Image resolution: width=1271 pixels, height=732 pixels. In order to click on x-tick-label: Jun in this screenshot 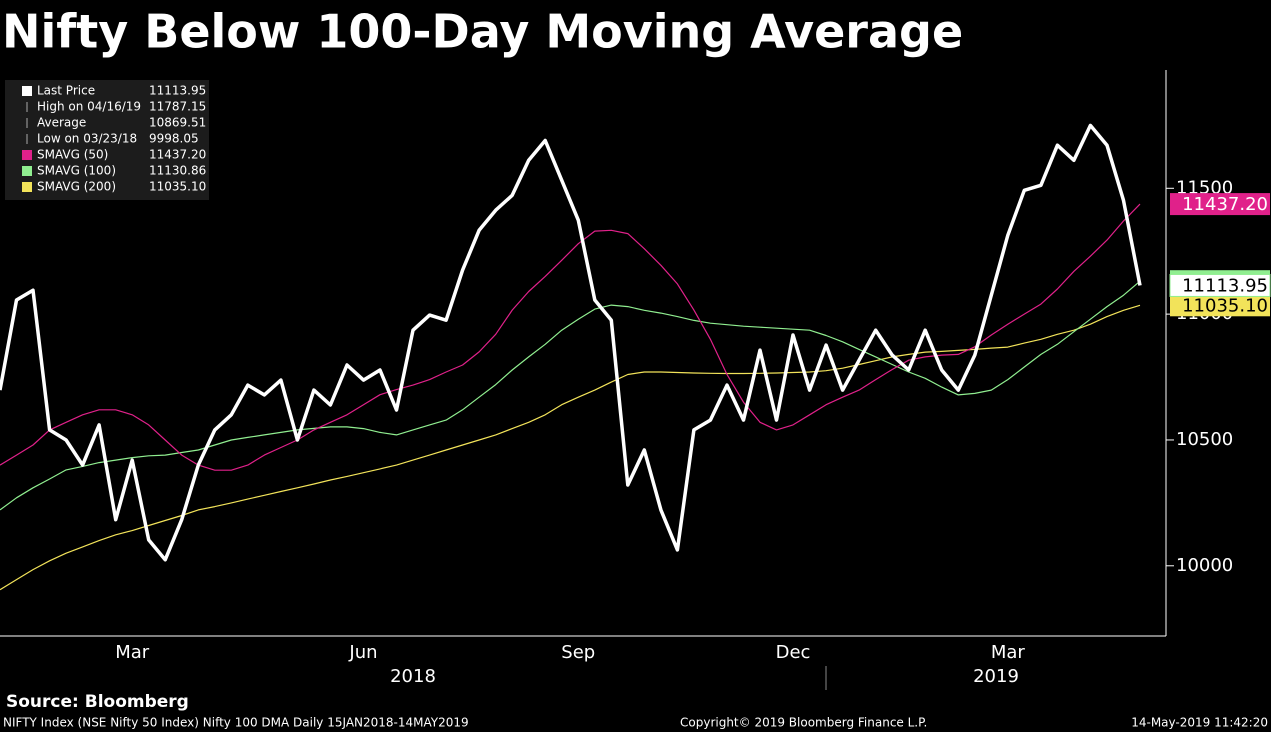, I will do `click(362, 652)`.